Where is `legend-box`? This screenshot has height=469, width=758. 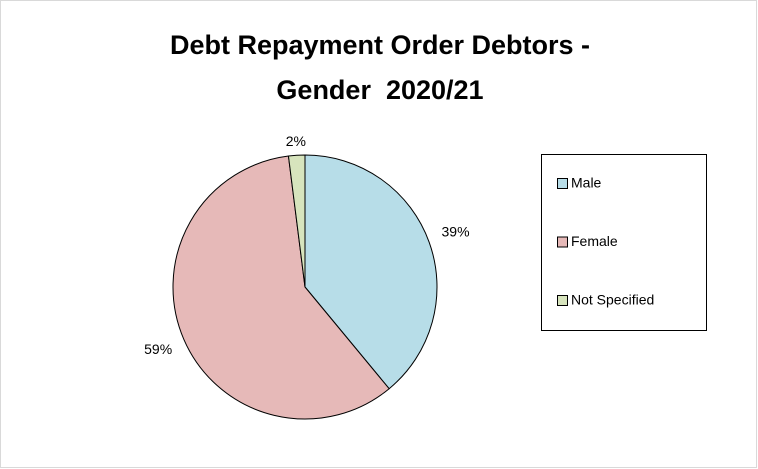
legend-box is located at coordinates (624, 242).